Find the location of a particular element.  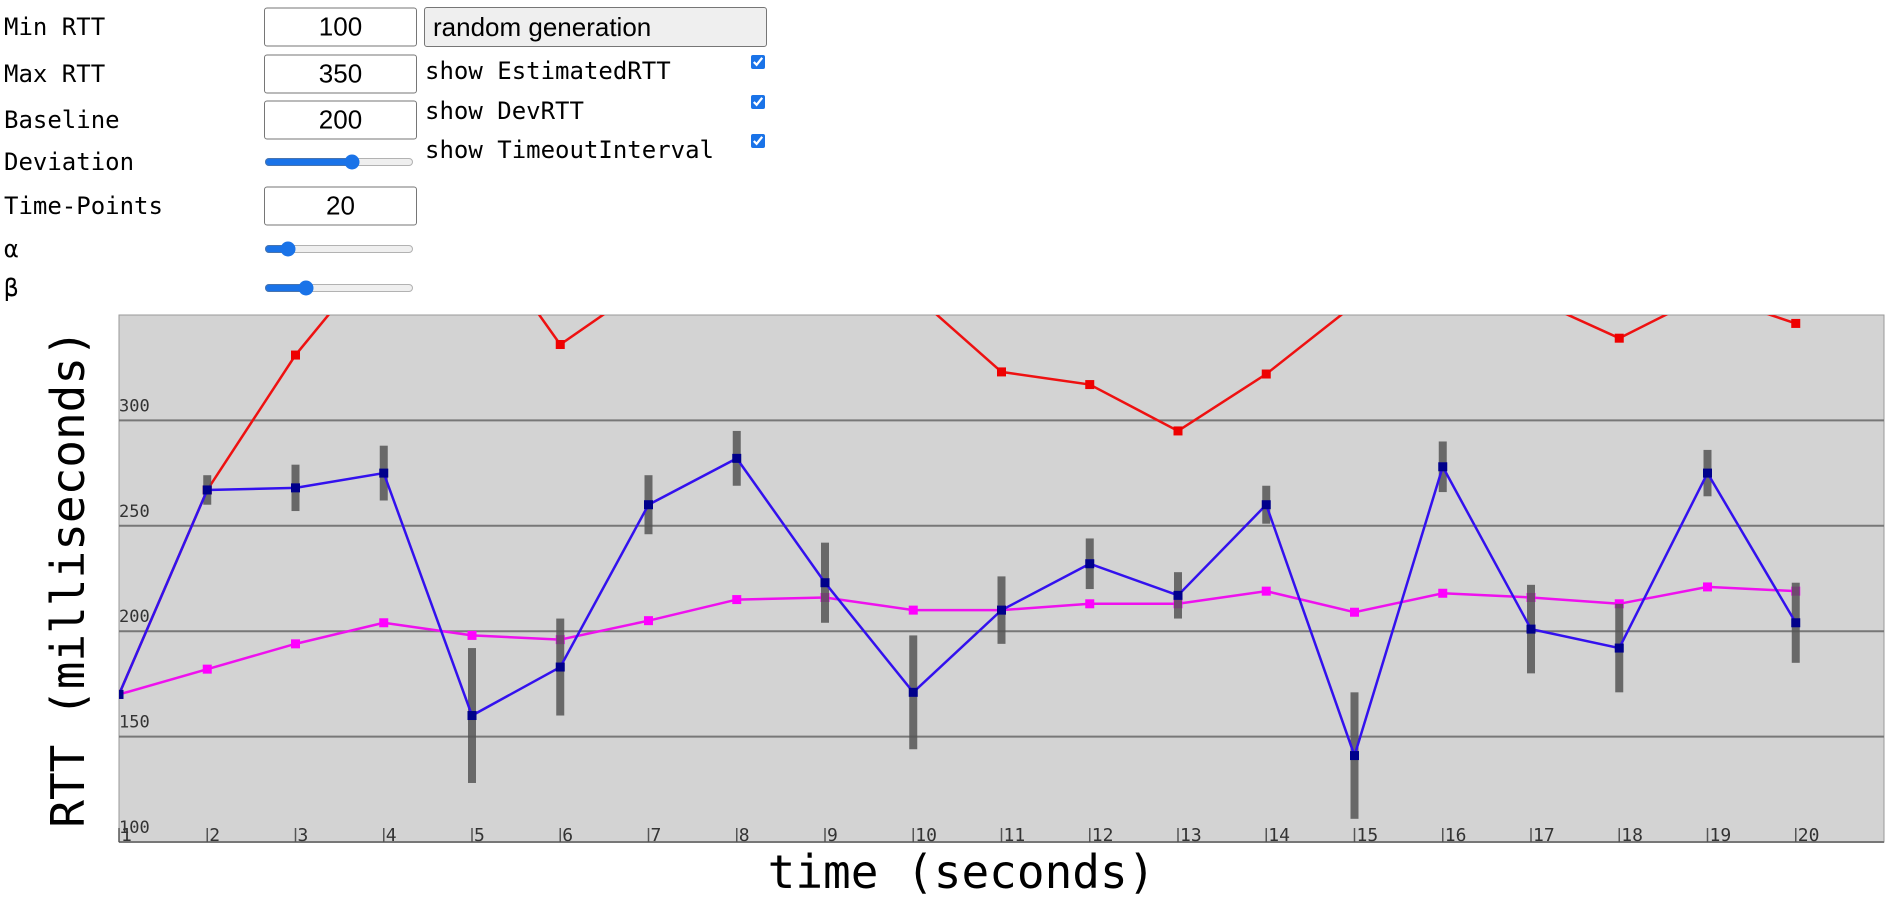

x-tick-label: 12 is located at coordinates (1103, 835).